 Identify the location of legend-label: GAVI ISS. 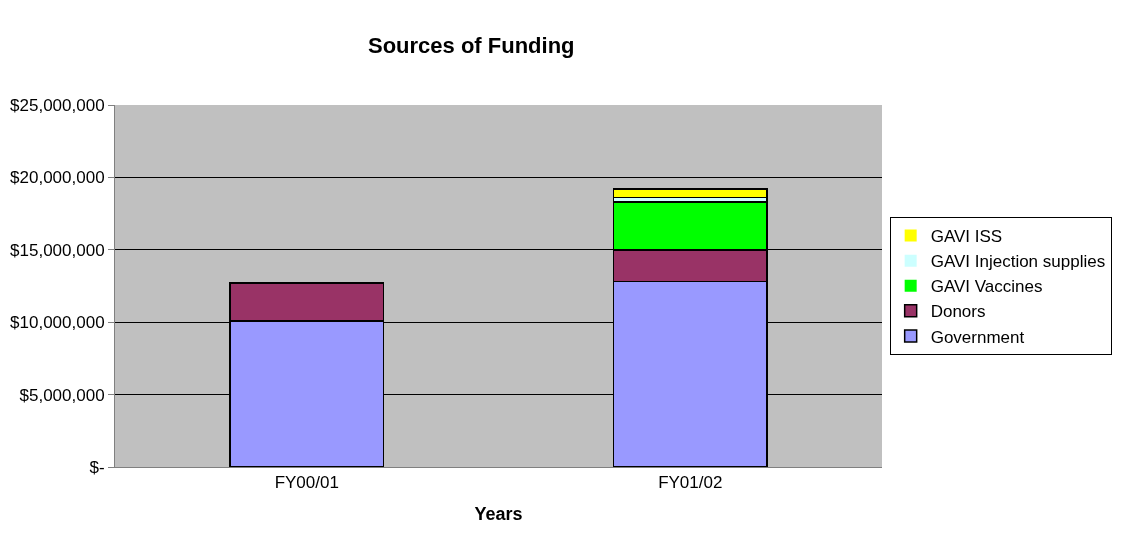
(966, 237).